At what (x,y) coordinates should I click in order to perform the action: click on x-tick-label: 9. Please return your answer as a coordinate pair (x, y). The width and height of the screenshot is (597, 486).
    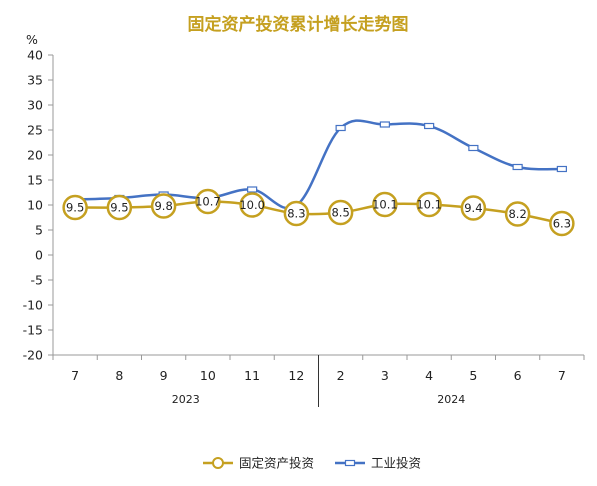
    Looking at the image, I should click on (164, 375).